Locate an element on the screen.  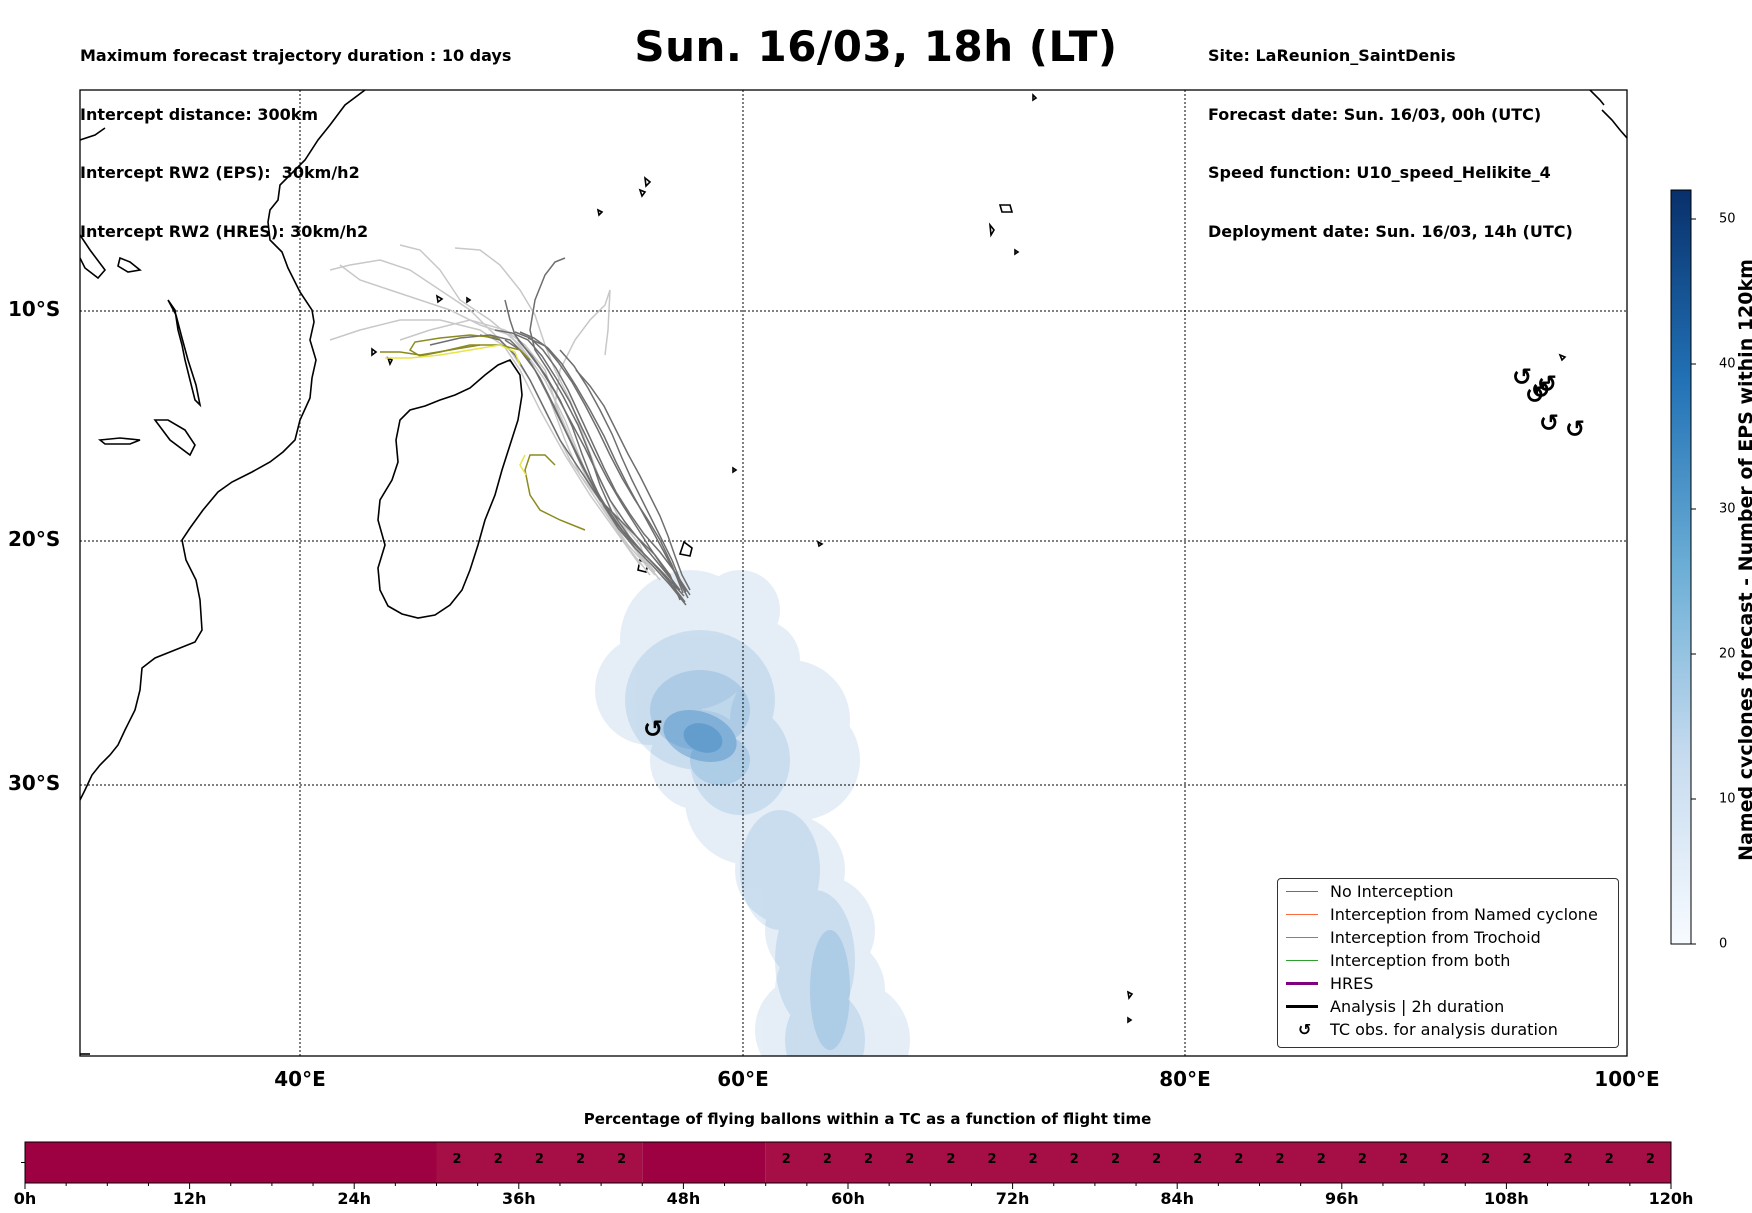
legend-item: Interception from Named cyclone is located at coordinates (1448, 914).